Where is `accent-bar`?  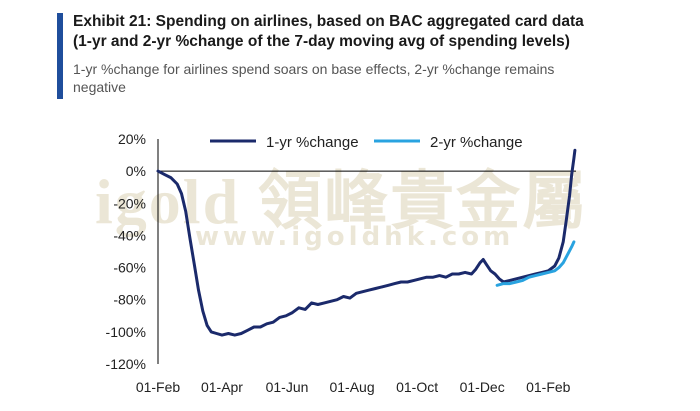 accent-bar is located at coordinates (60, 56).